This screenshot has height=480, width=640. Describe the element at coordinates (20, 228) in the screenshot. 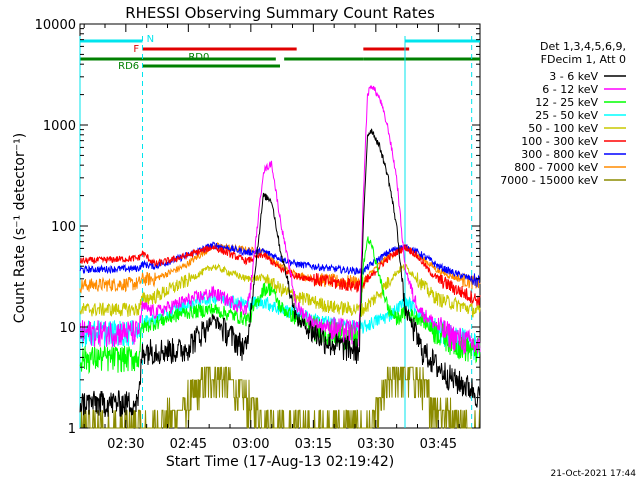

I see `y-axis-label: Count Rate (s⁻¹ detector⁻¹)` at that location.